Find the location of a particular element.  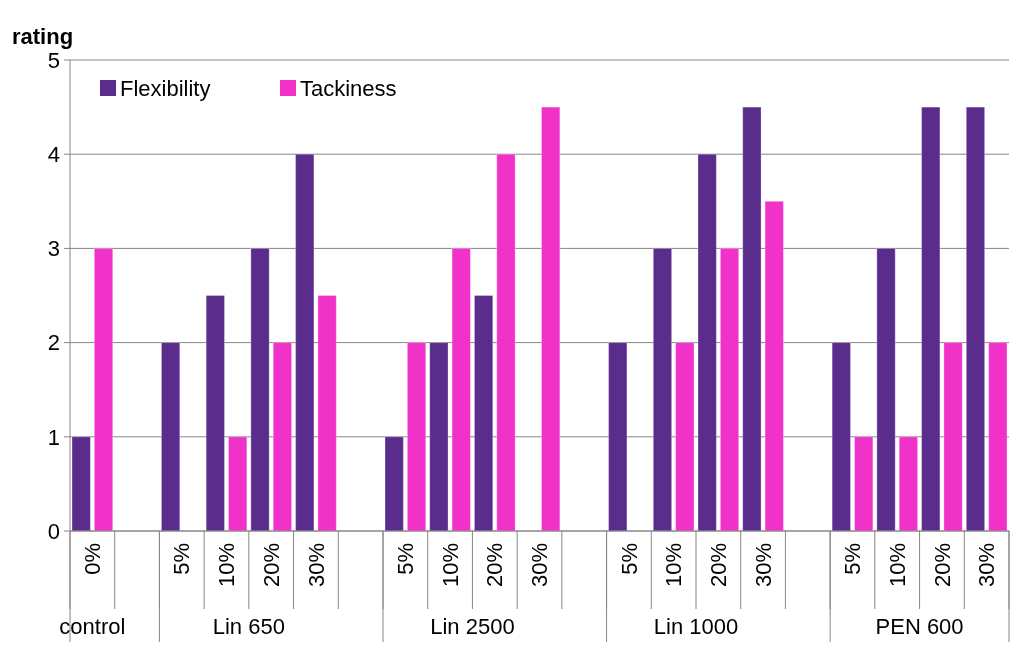

text: PEN 600 is located at coordinates (919, 626).